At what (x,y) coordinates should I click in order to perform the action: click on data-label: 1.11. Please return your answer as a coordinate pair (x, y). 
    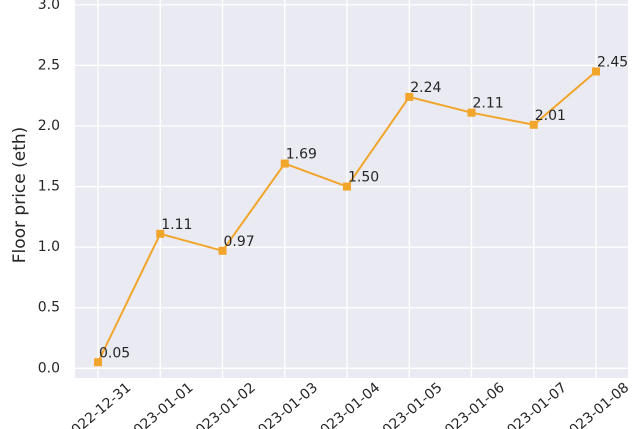
    Looking at the image, I should click on (176, 225).